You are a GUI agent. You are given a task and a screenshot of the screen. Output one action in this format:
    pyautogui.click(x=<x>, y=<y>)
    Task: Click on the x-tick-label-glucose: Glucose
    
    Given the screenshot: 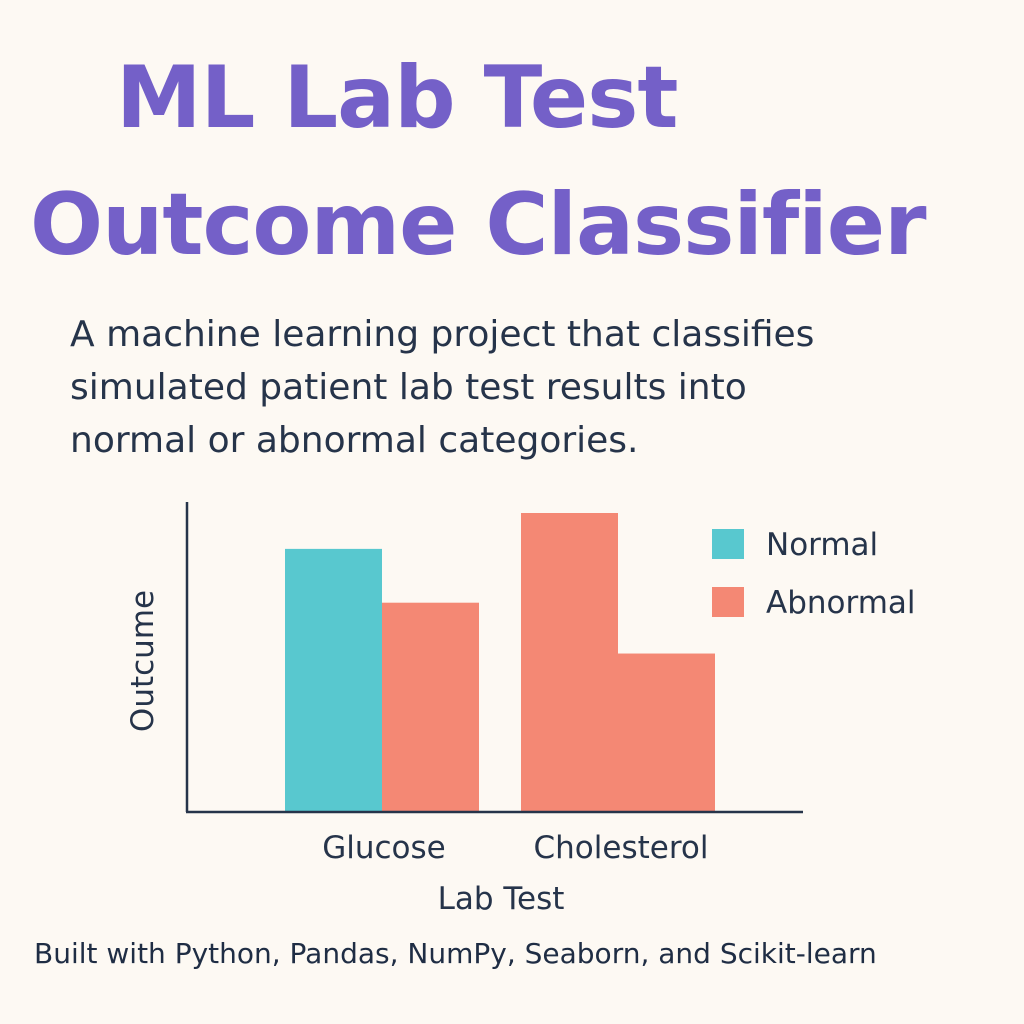 What is the action you would take?
    pyautogui.click(x=384, y=848)
    